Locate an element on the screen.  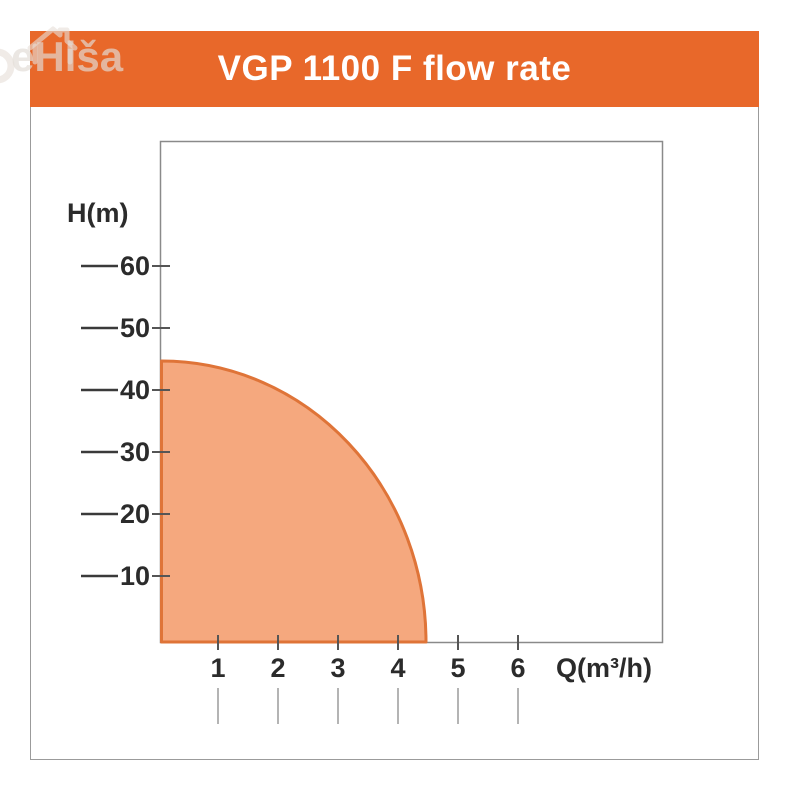
x-tick-1: 1 is located at coordinates (218, 679).